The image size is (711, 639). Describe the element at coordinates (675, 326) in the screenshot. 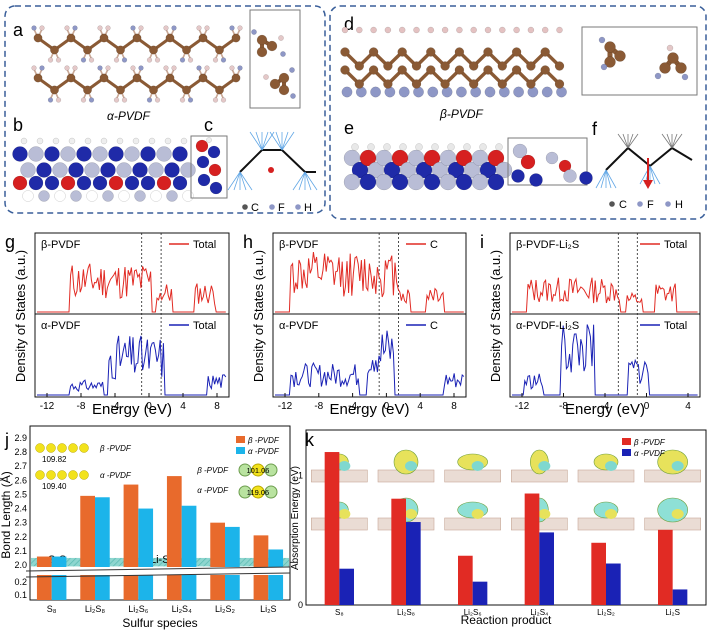

I see `dos-legend-bottom: Total` at that location.